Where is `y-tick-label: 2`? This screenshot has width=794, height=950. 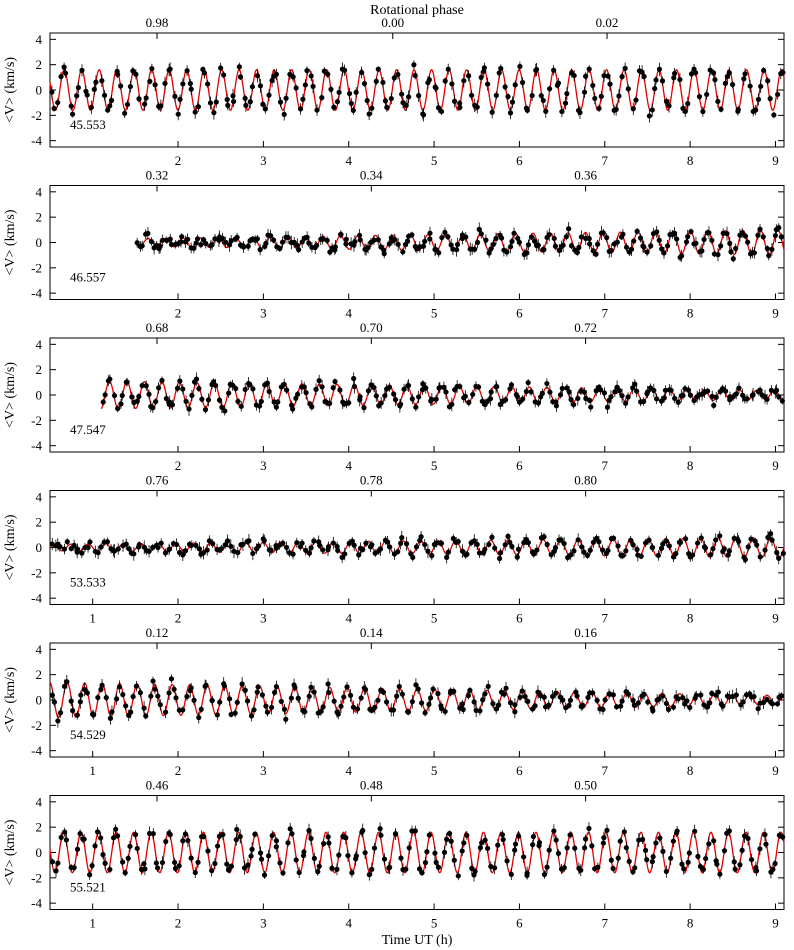 y-tick-label: 2 is located at coordinates (39, 827).